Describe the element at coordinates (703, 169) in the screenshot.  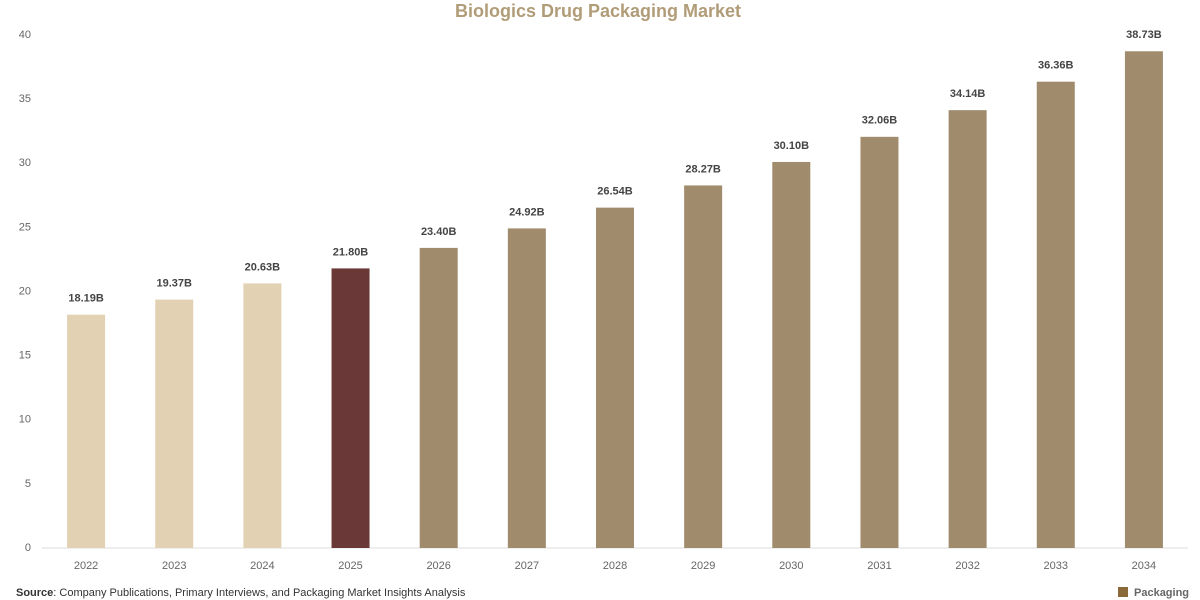
I see `value-label: 28.27B` at that location.